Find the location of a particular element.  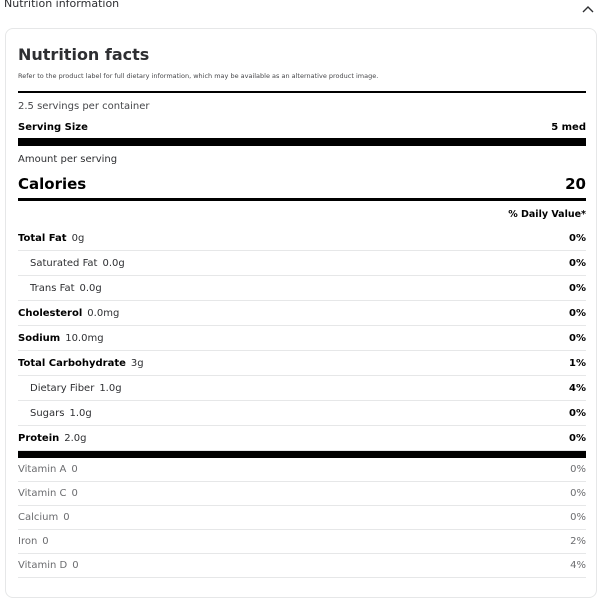

nutrient-row: Total Fat 0g 0% is located at coordinates (302, 238).